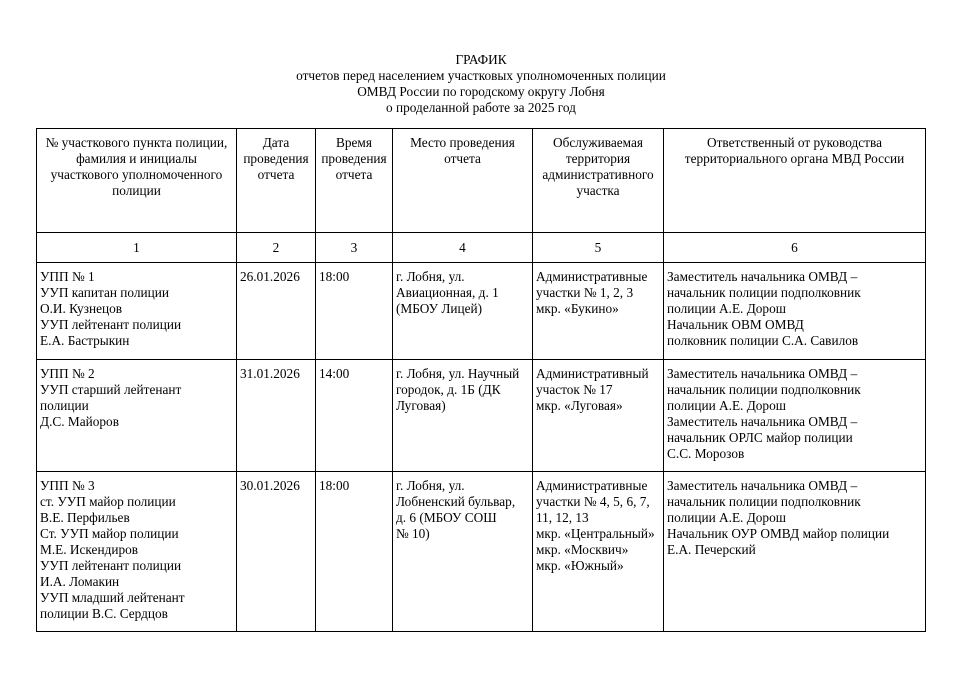 The height and width of the screenshot is (689, 973). I want to click on title-period: о проделанной работе за 2025 год, so click(481, 107).